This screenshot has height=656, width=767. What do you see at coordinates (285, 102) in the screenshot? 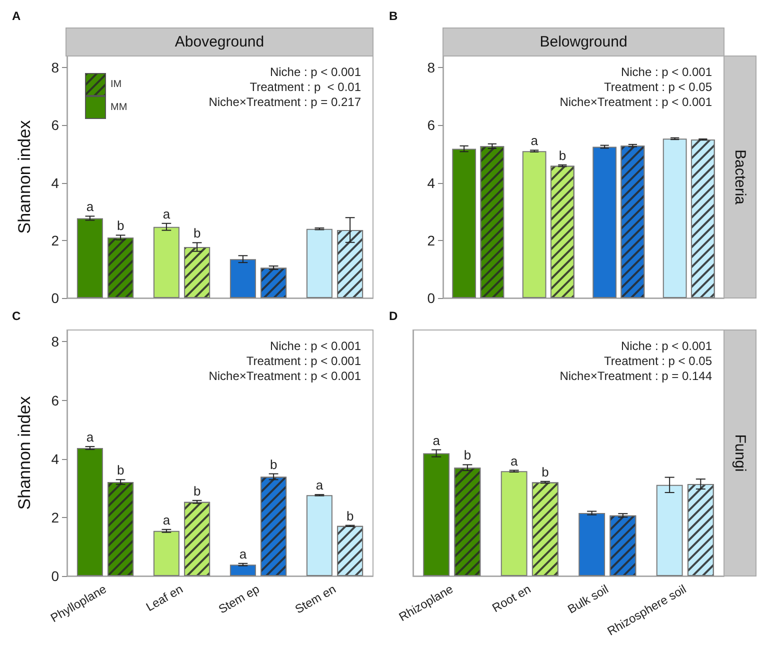
I see `annotation: Niche×Treatment : p = 0.217` at bounding box center [285, 102].